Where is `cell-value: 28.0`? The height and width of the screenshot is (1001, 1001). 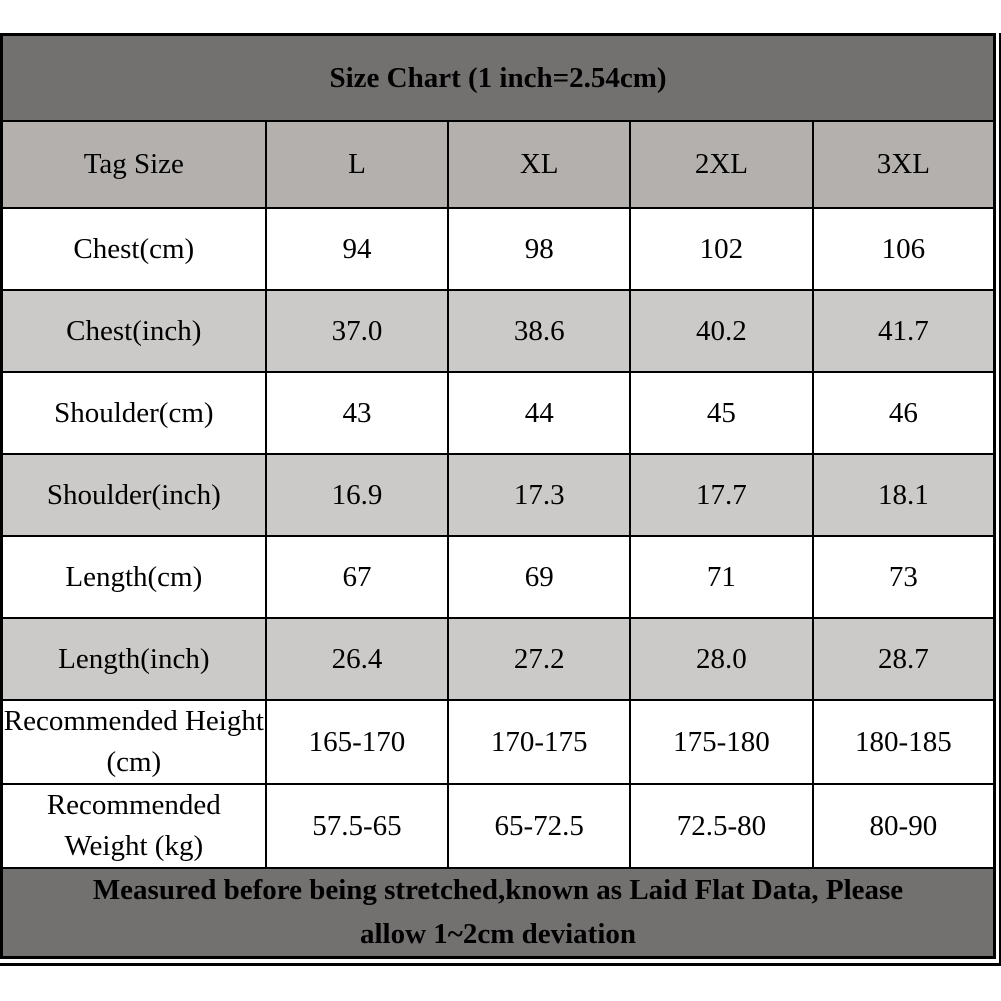 cell-value: 28.0 is located at coordinates (721, 659).